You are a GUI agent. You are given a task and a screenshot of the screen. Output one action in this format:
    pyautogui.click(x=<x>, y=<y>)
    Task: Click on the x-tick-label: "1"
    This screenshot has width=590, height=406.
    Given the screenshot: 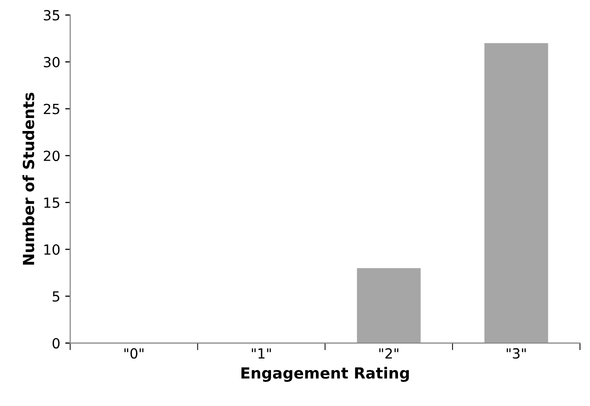 What is the action you would take?
    pyautogui.click(x=261, y=353)
    